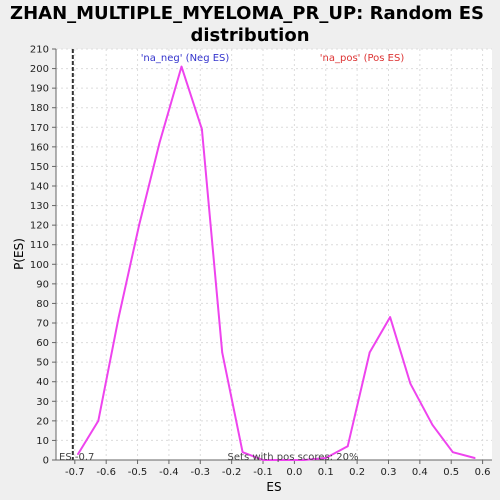  What do you see at coordinates (138, 472) in the screenshot?
I see `x-tick-label: -0.5` at bounding box center [138, 472].